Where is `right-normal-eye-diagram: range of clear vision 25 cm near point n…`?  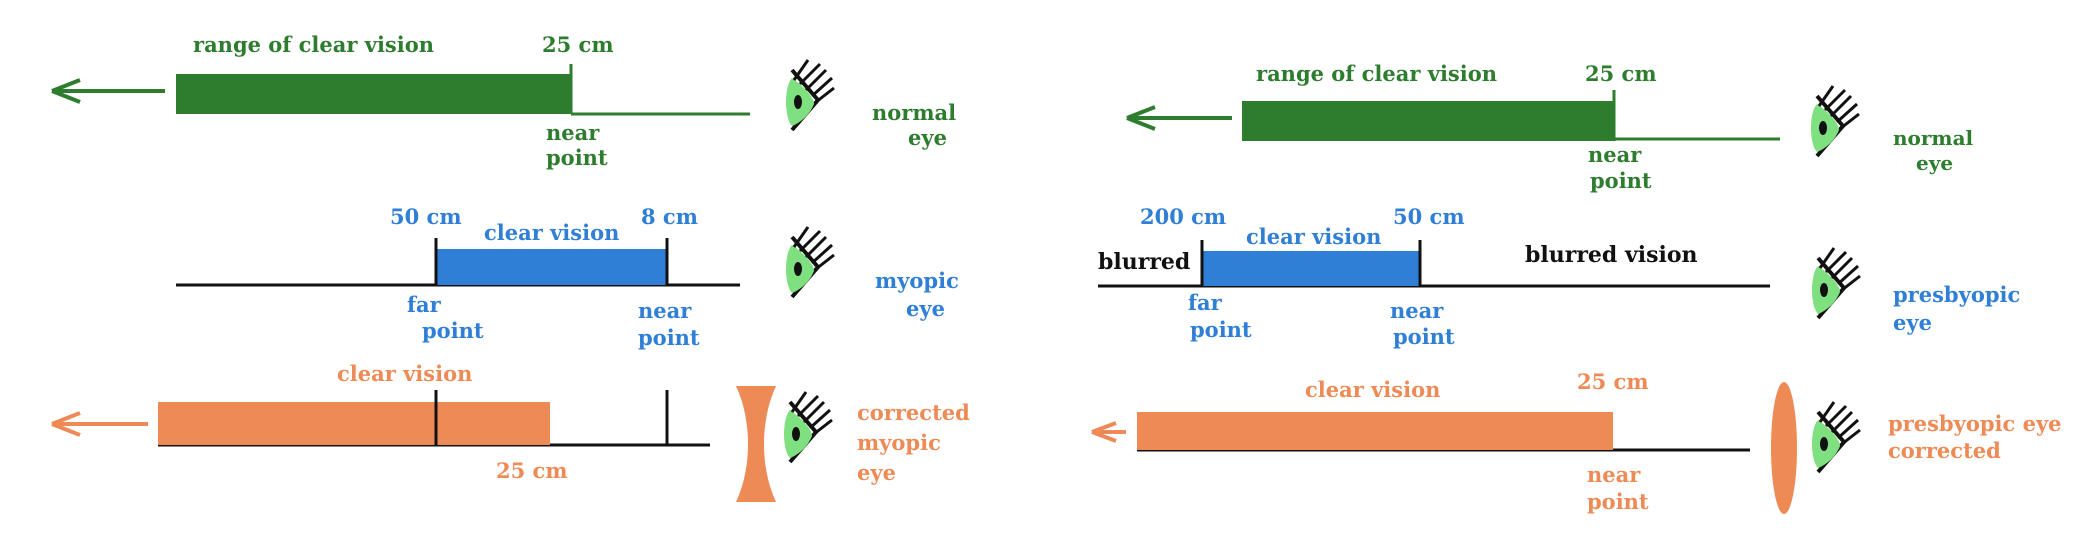
right-normal-eye-diagram: range of clear vision 25 cm near point n… is located at coordinates (1550, 127).